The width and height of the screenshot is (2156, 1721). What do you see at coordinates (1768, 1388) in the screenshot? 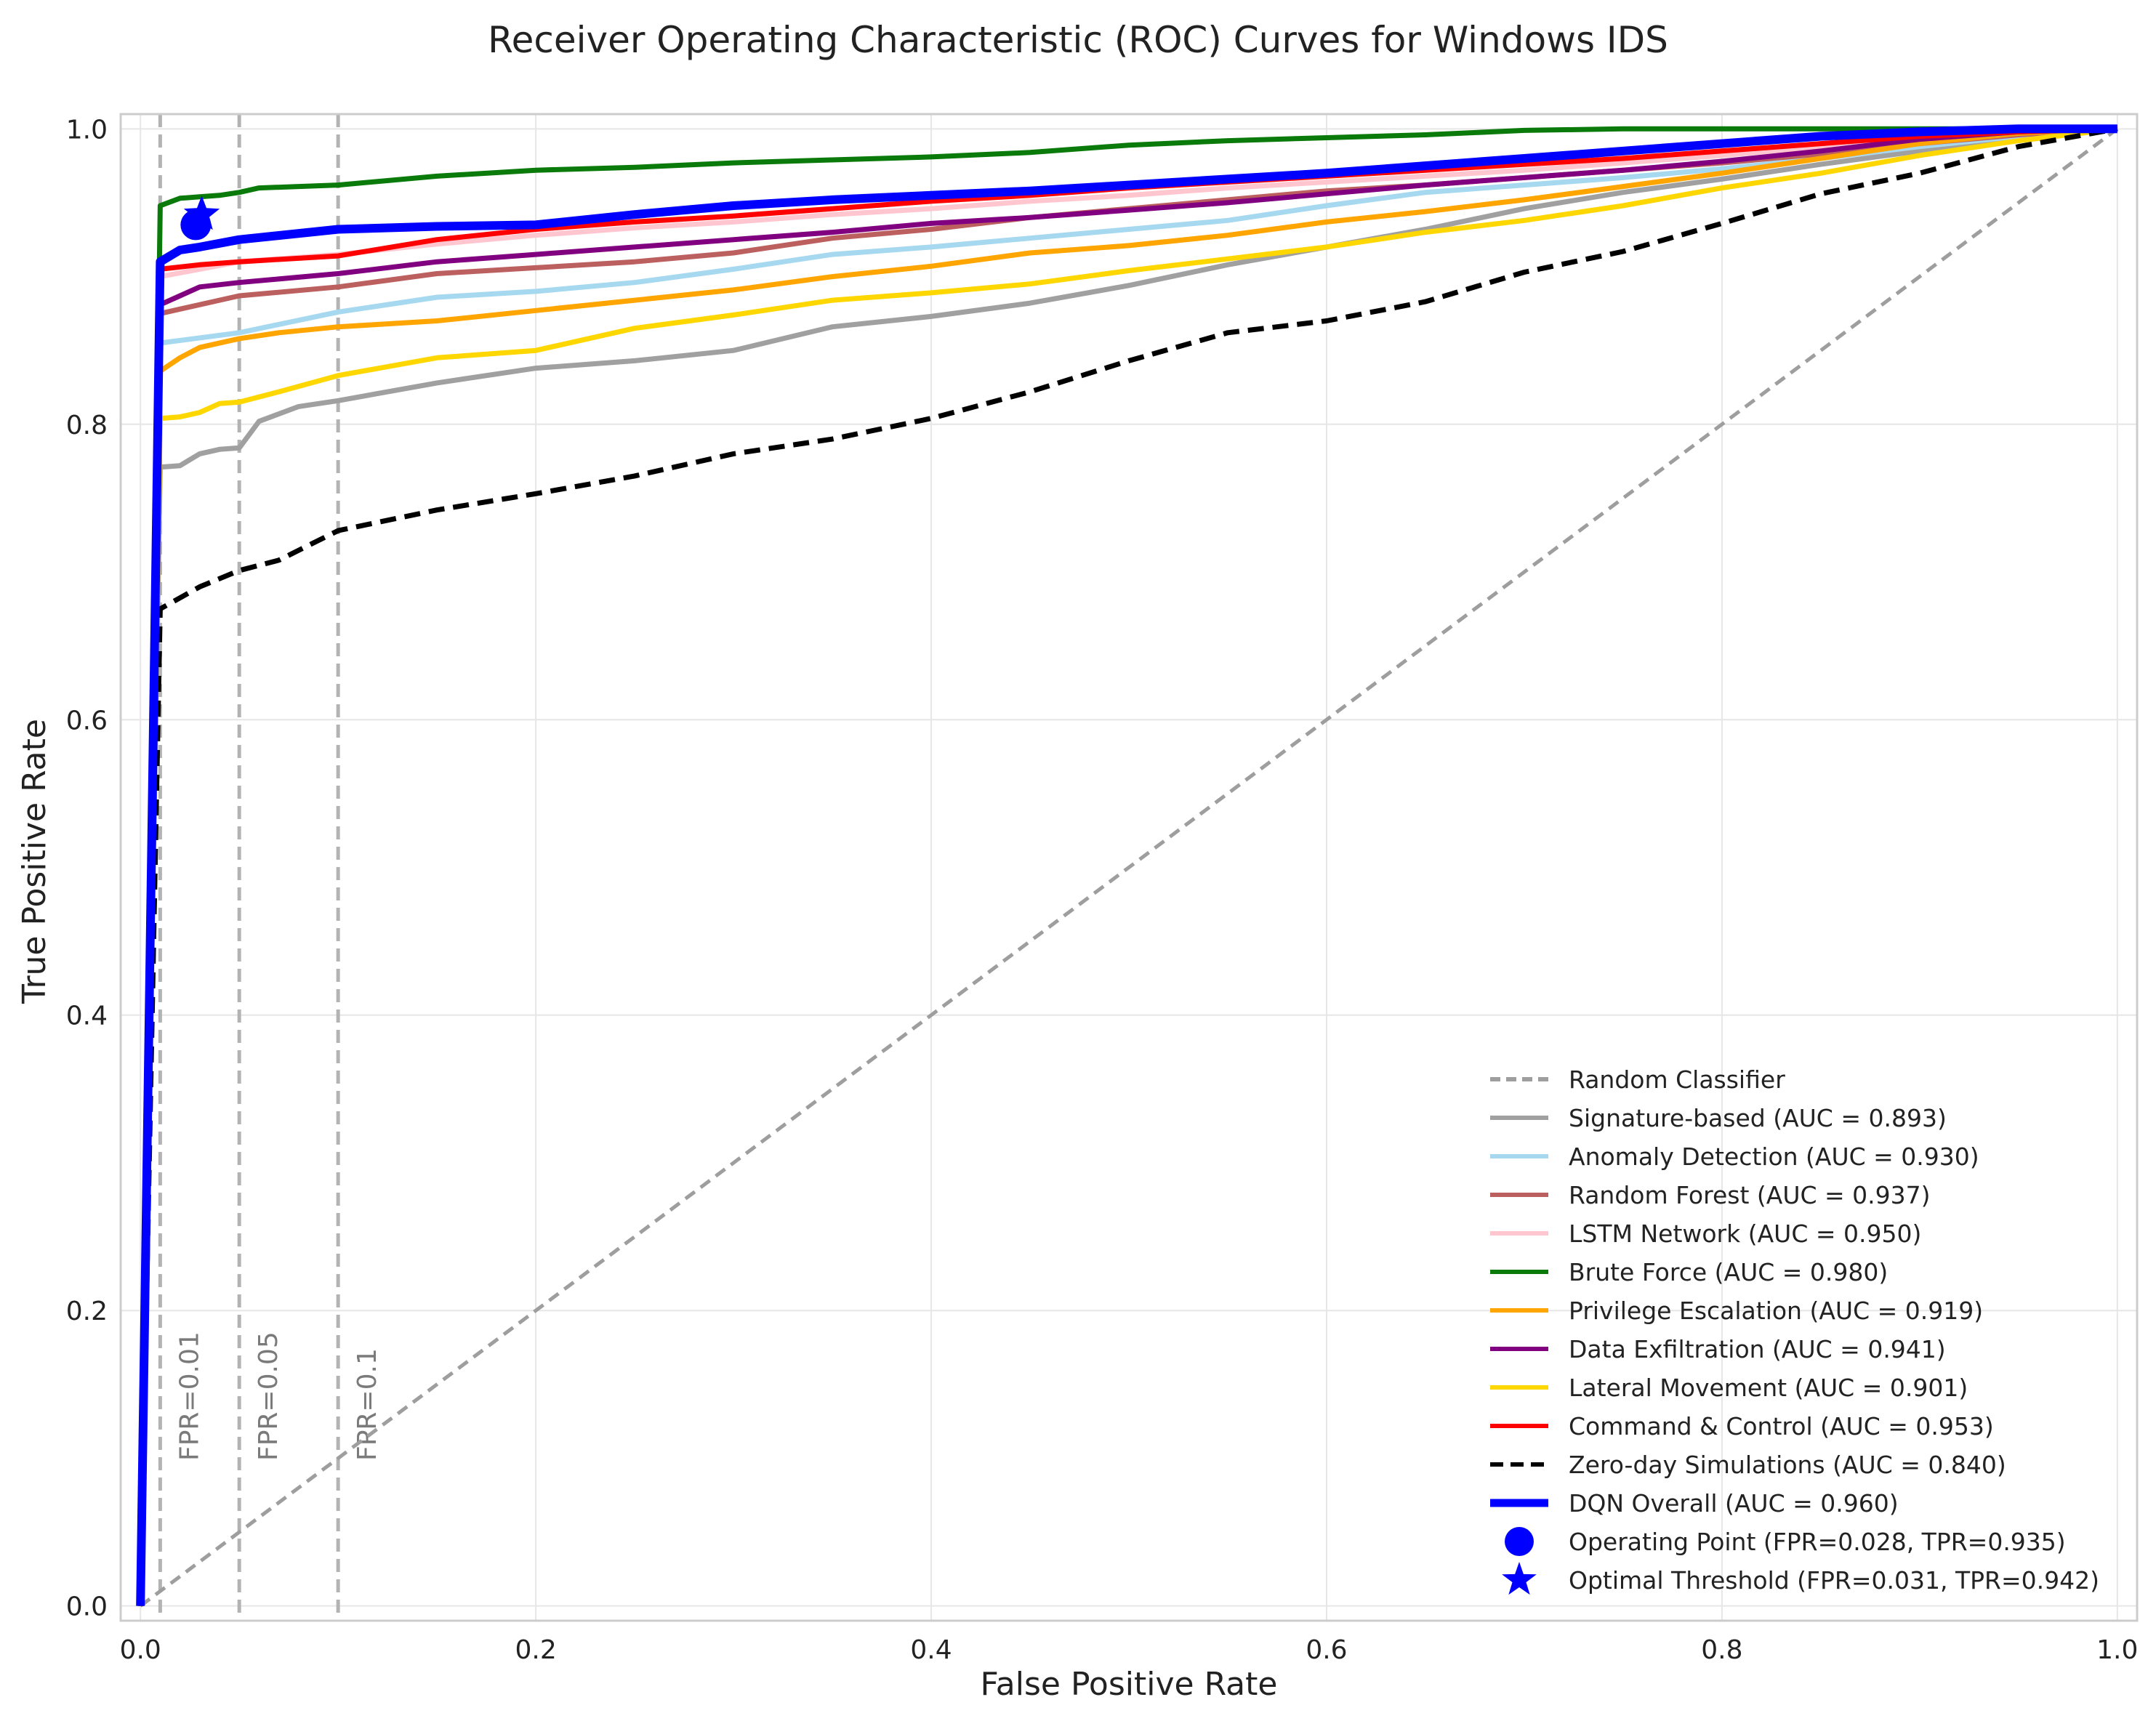
I see `legend-label-lateral-movement: Lateral Movement (AUC = 0.901)` at bounding box center [1768, 1388].